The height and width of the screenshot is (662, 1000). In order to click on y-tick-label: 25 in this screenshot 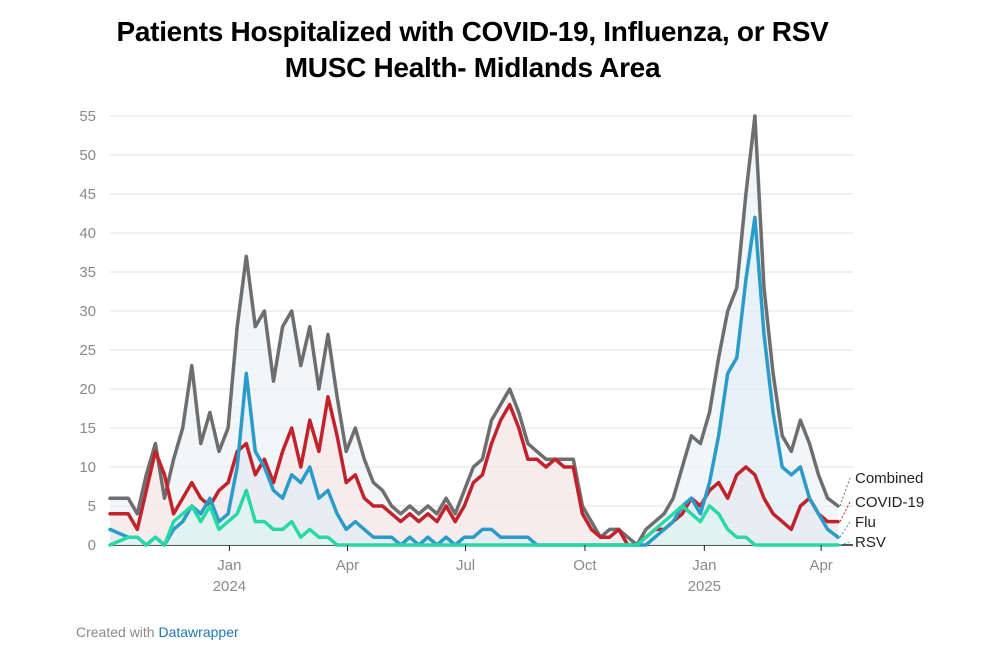, I will do `click(87, 350)`.